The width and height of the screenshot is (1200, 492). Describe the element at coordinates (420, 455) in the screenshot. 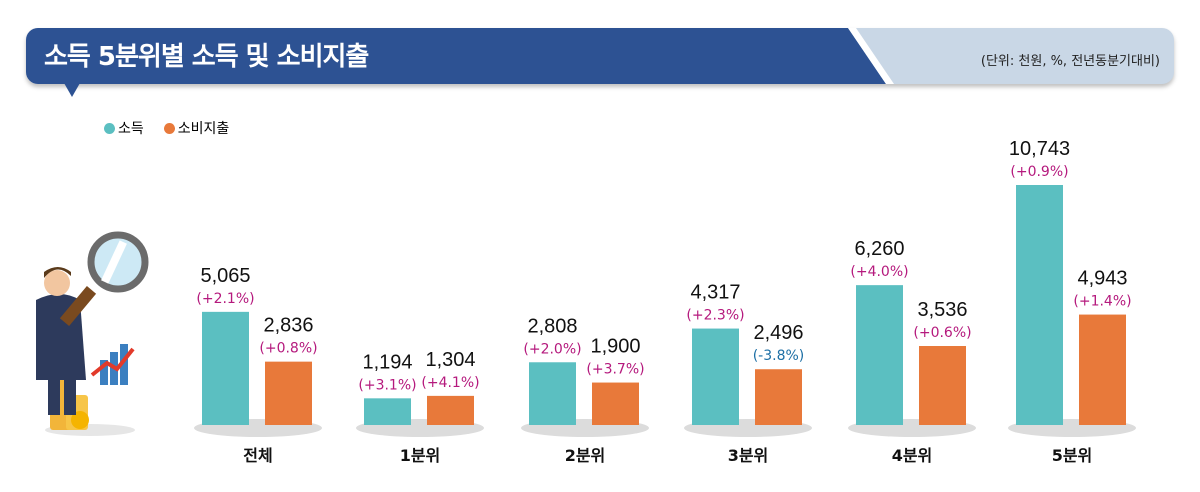

I see `category-label: 1분위` at that location.